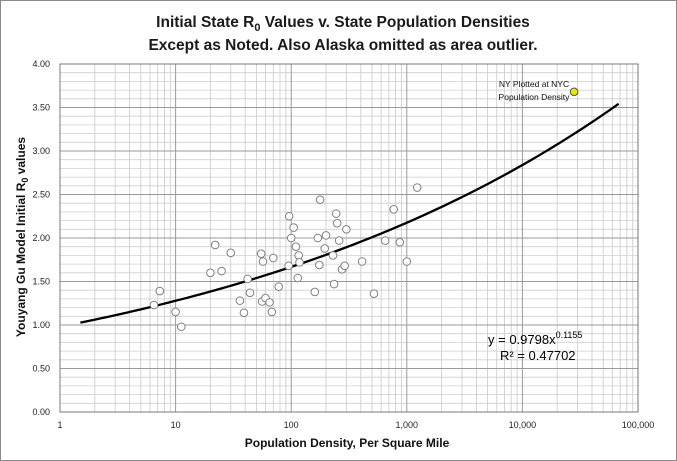 Image resolution: width=677 pixels, height=461 pixels. What do you see at coordinates (59, 425) in the screenshot?
I see `x-tick-label: 1` at bounding box center [59, 425].